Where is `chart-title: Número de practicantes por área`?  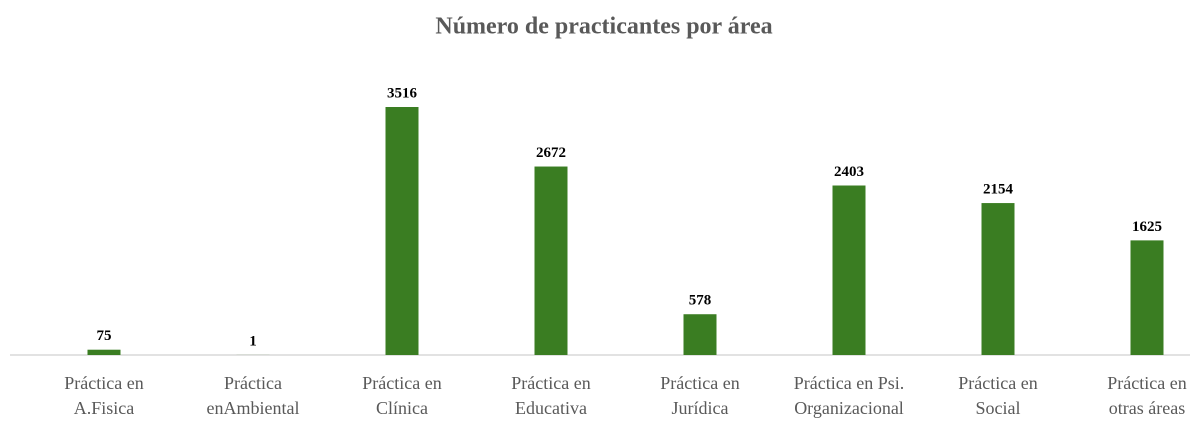 chart-title: Número de practicantes por área is located at coordinates (603, 27).